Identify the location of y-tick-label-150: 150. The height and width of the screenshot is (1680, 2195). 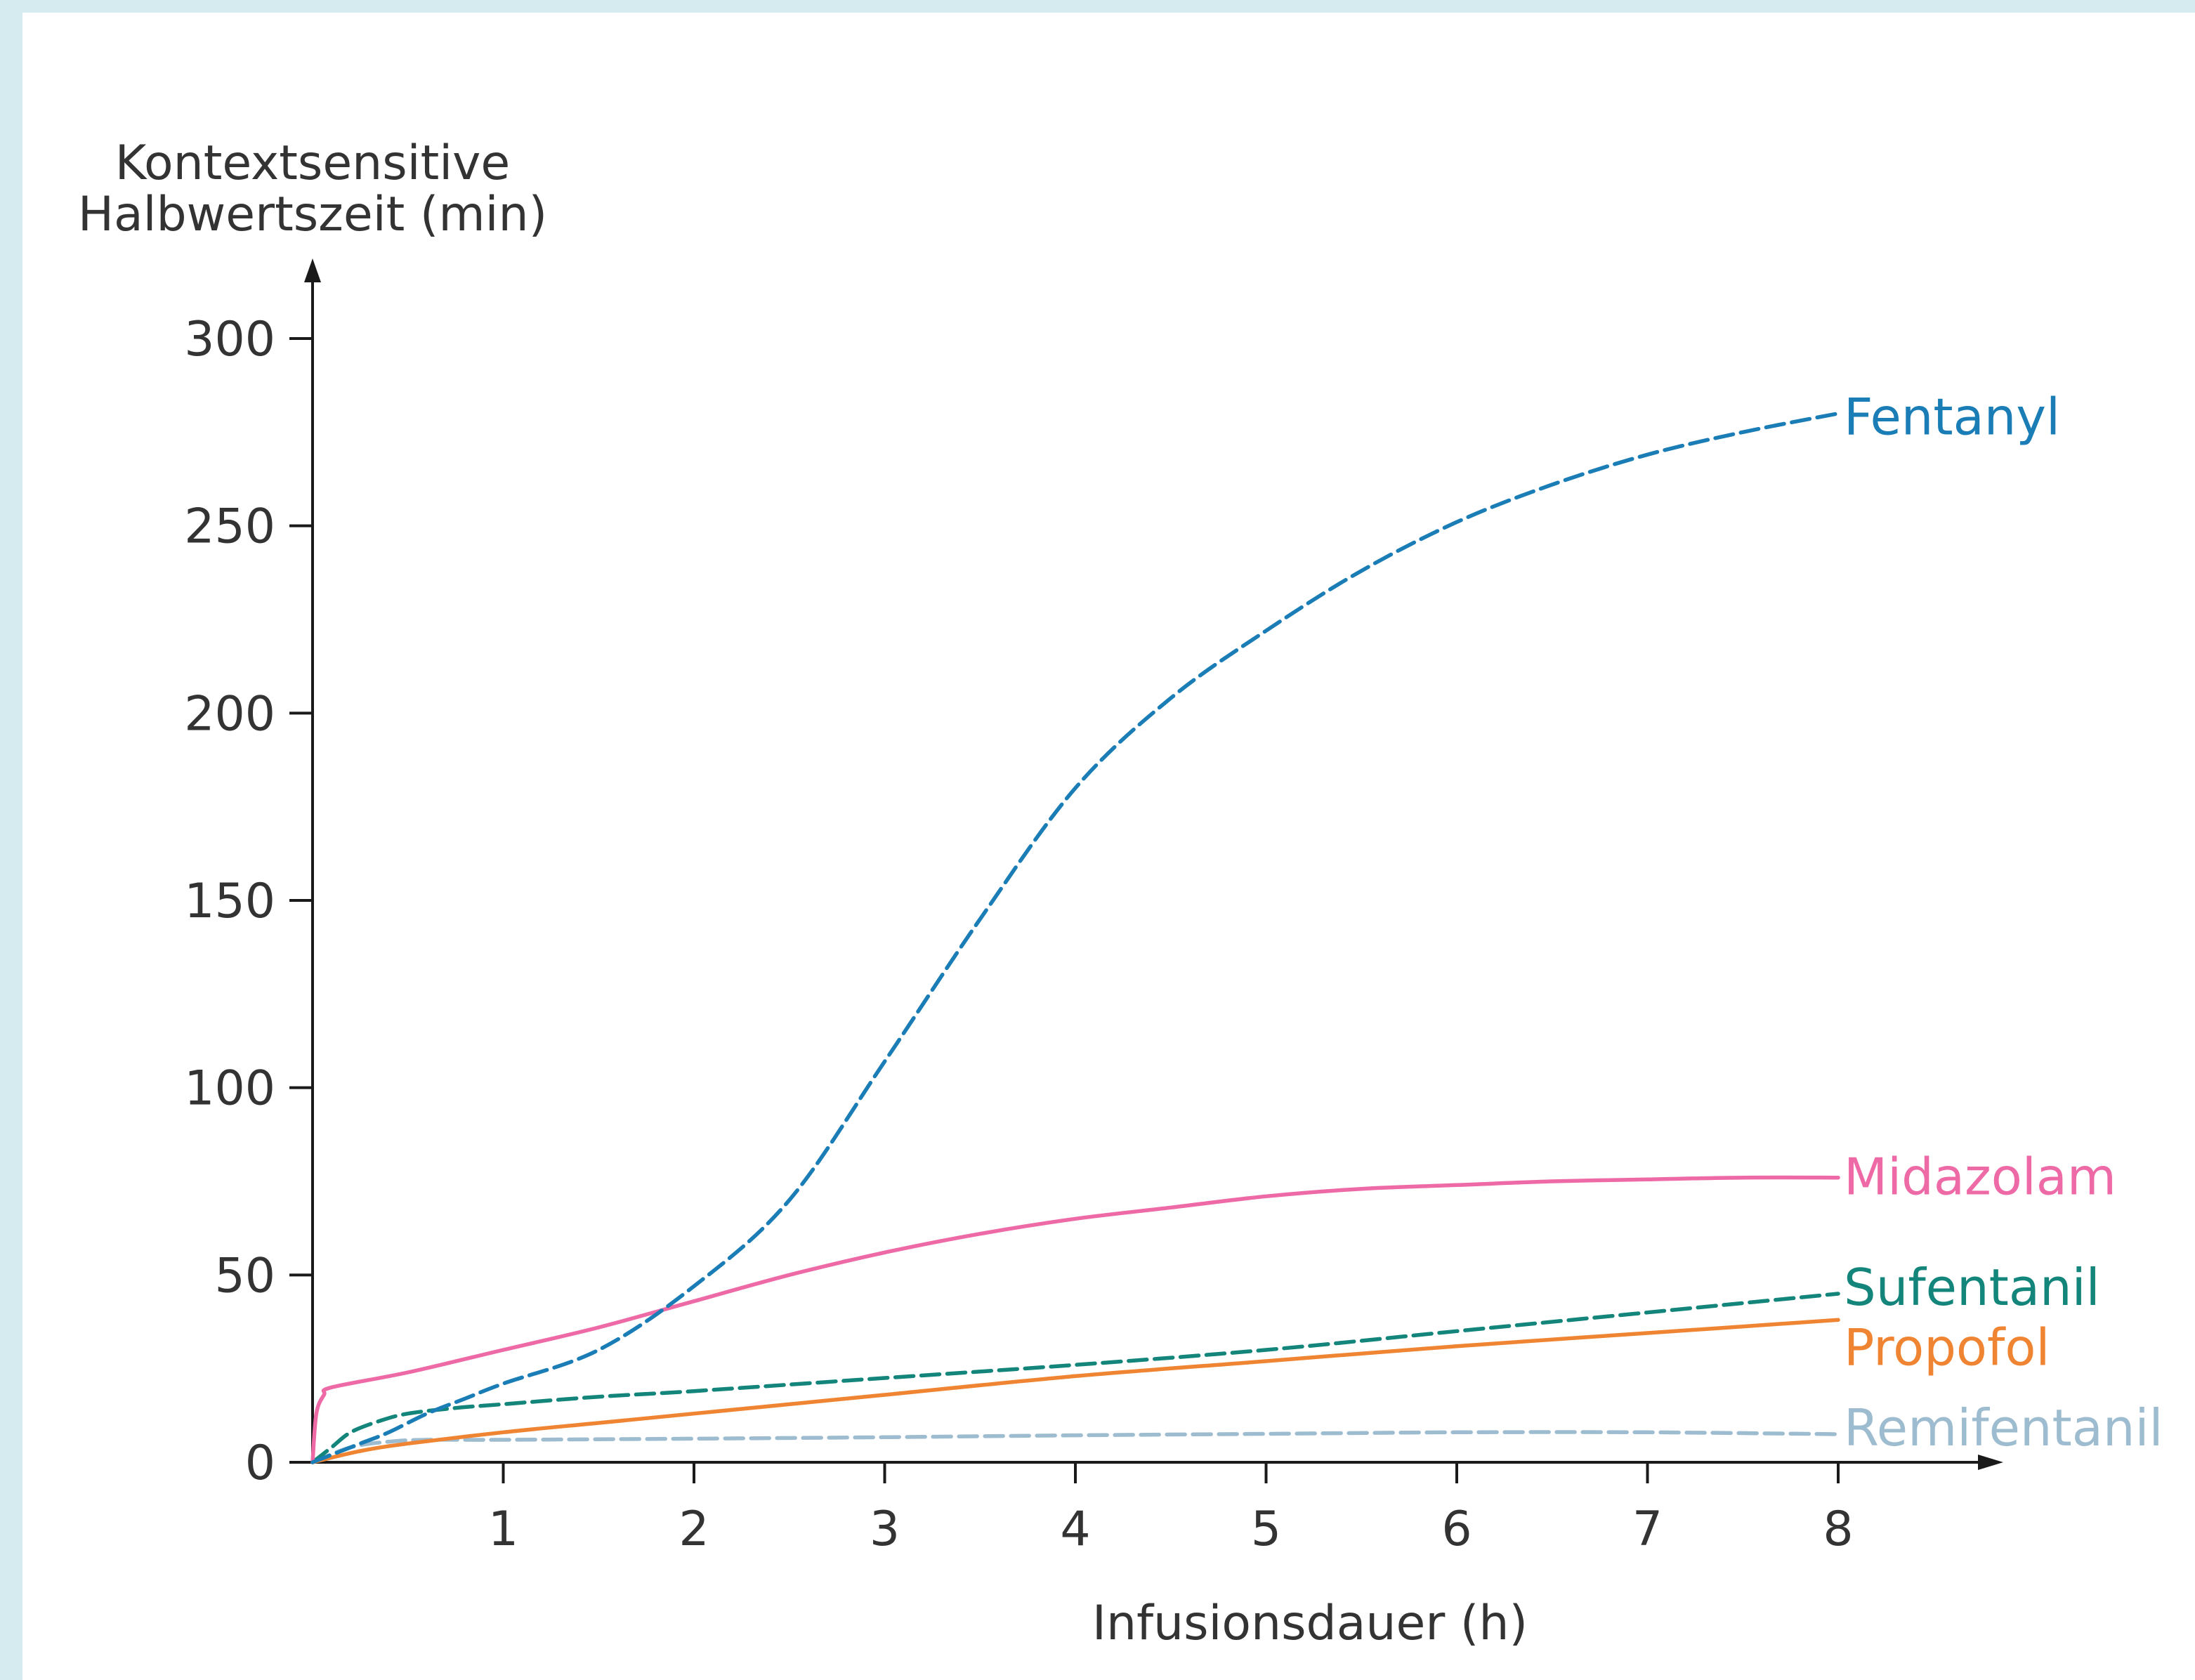
(229, 901).